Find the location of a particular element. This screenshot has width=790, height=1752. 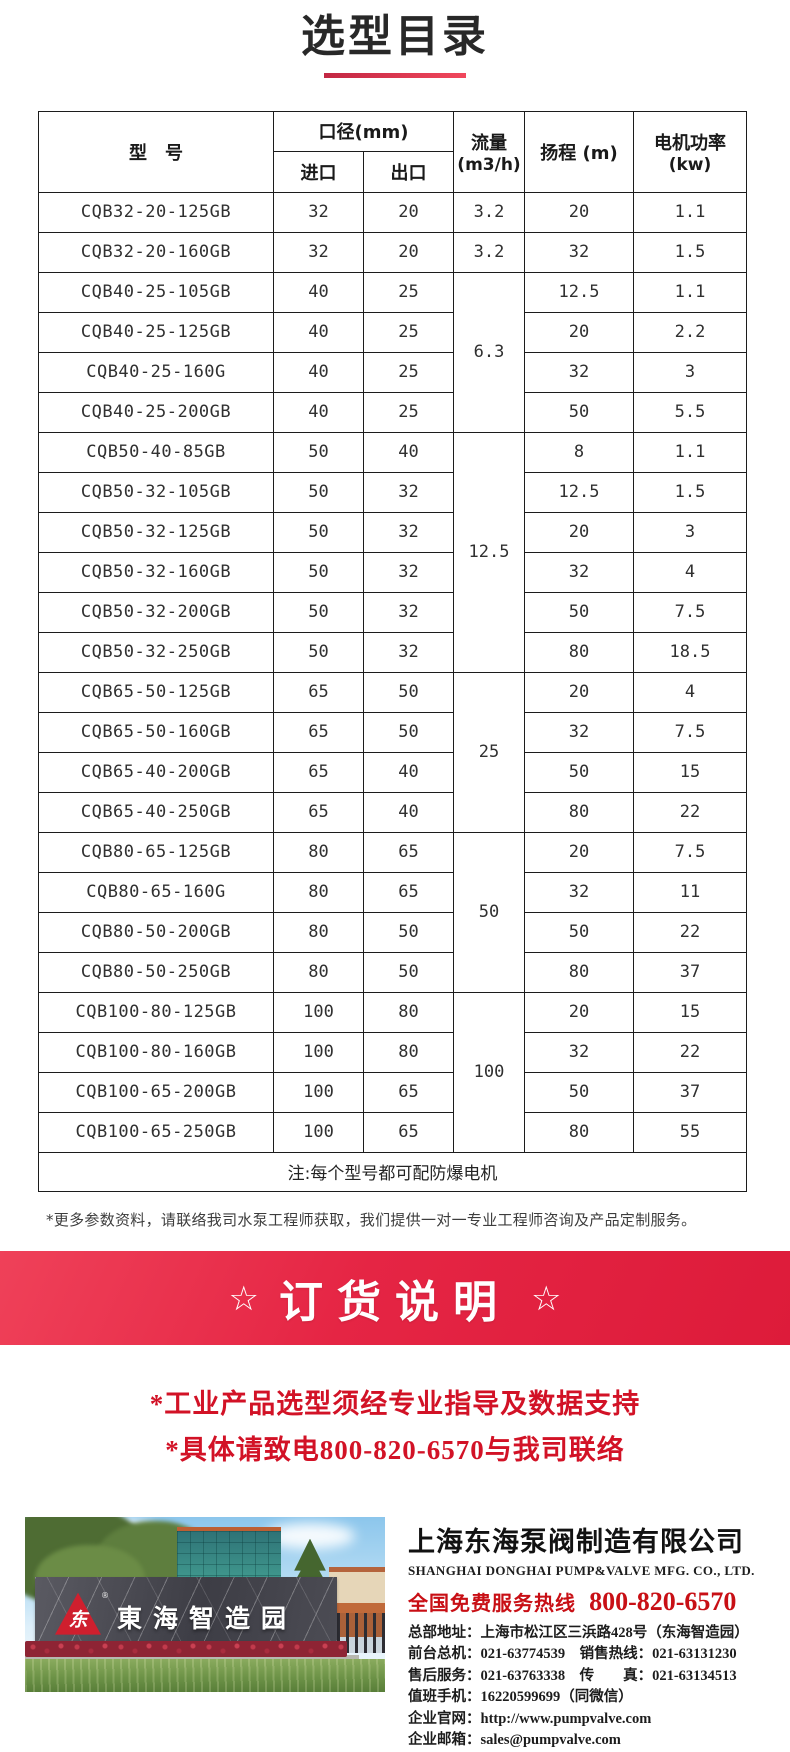

table-row: CQB40-25-125GB 40 25 20 2.2 is located at coordinates (392, 332).